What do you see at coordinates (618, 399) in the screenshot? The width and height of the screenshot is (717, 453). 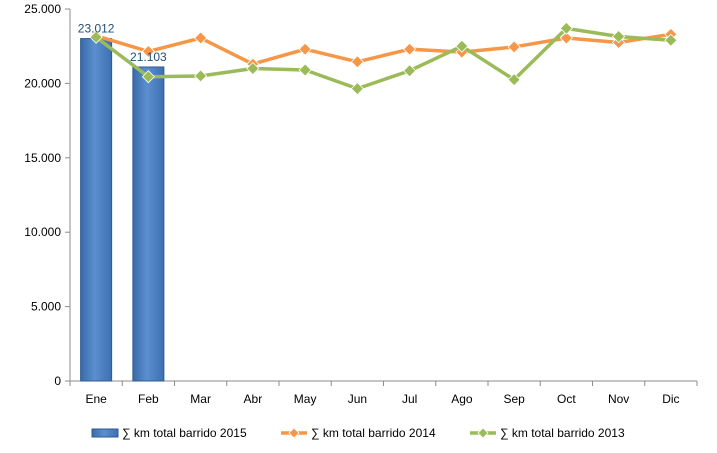 I see `x-tick-label: Nov` at bounding box center [618, 399].